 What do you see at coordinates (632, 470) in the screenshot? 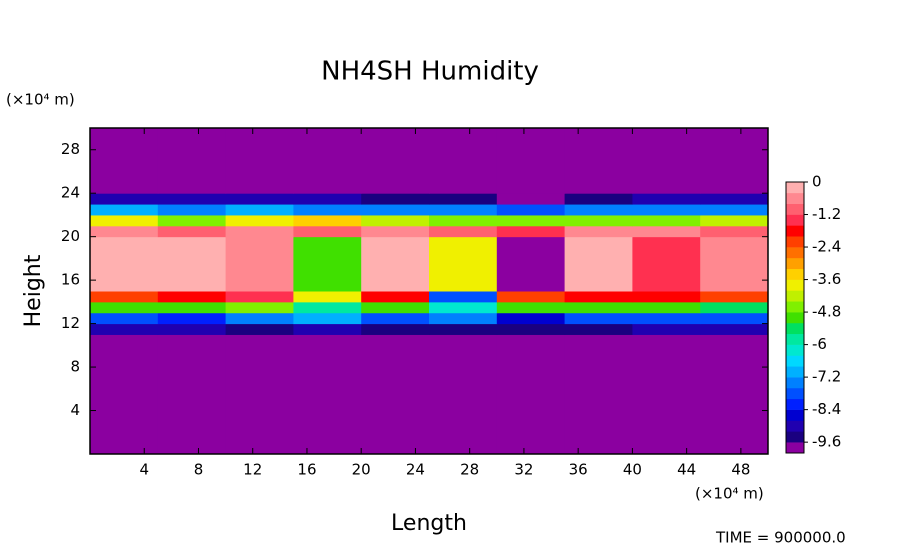
I see `x-tick-label: 40` at bounding box center [632, 470].